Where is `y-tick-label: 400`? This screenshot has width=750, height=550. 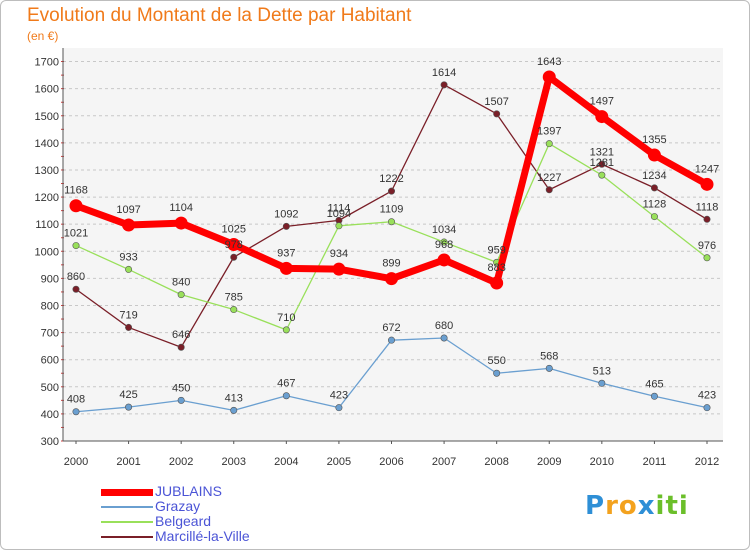
y-tick-label: 400 is located at coordinates (50, 415).